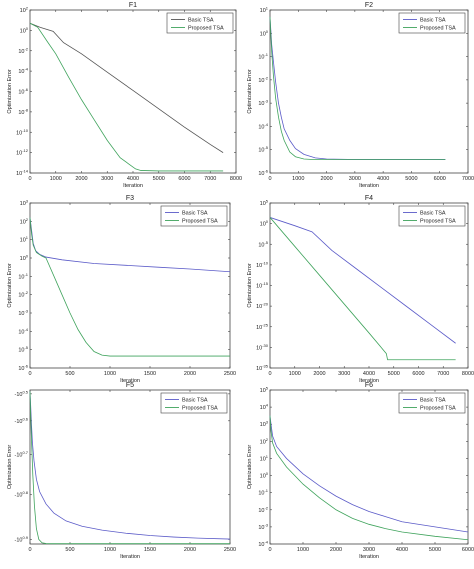  I want to click on y-tick-label: 10⁻⁴, so click(23, 71).